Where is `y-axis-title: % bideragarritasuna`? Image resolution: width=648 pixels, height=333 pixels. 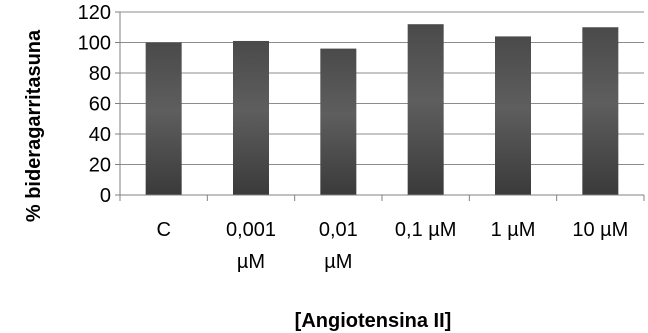 y-axis-title: % bideragarritasuna is located at coordinates (34, 125).